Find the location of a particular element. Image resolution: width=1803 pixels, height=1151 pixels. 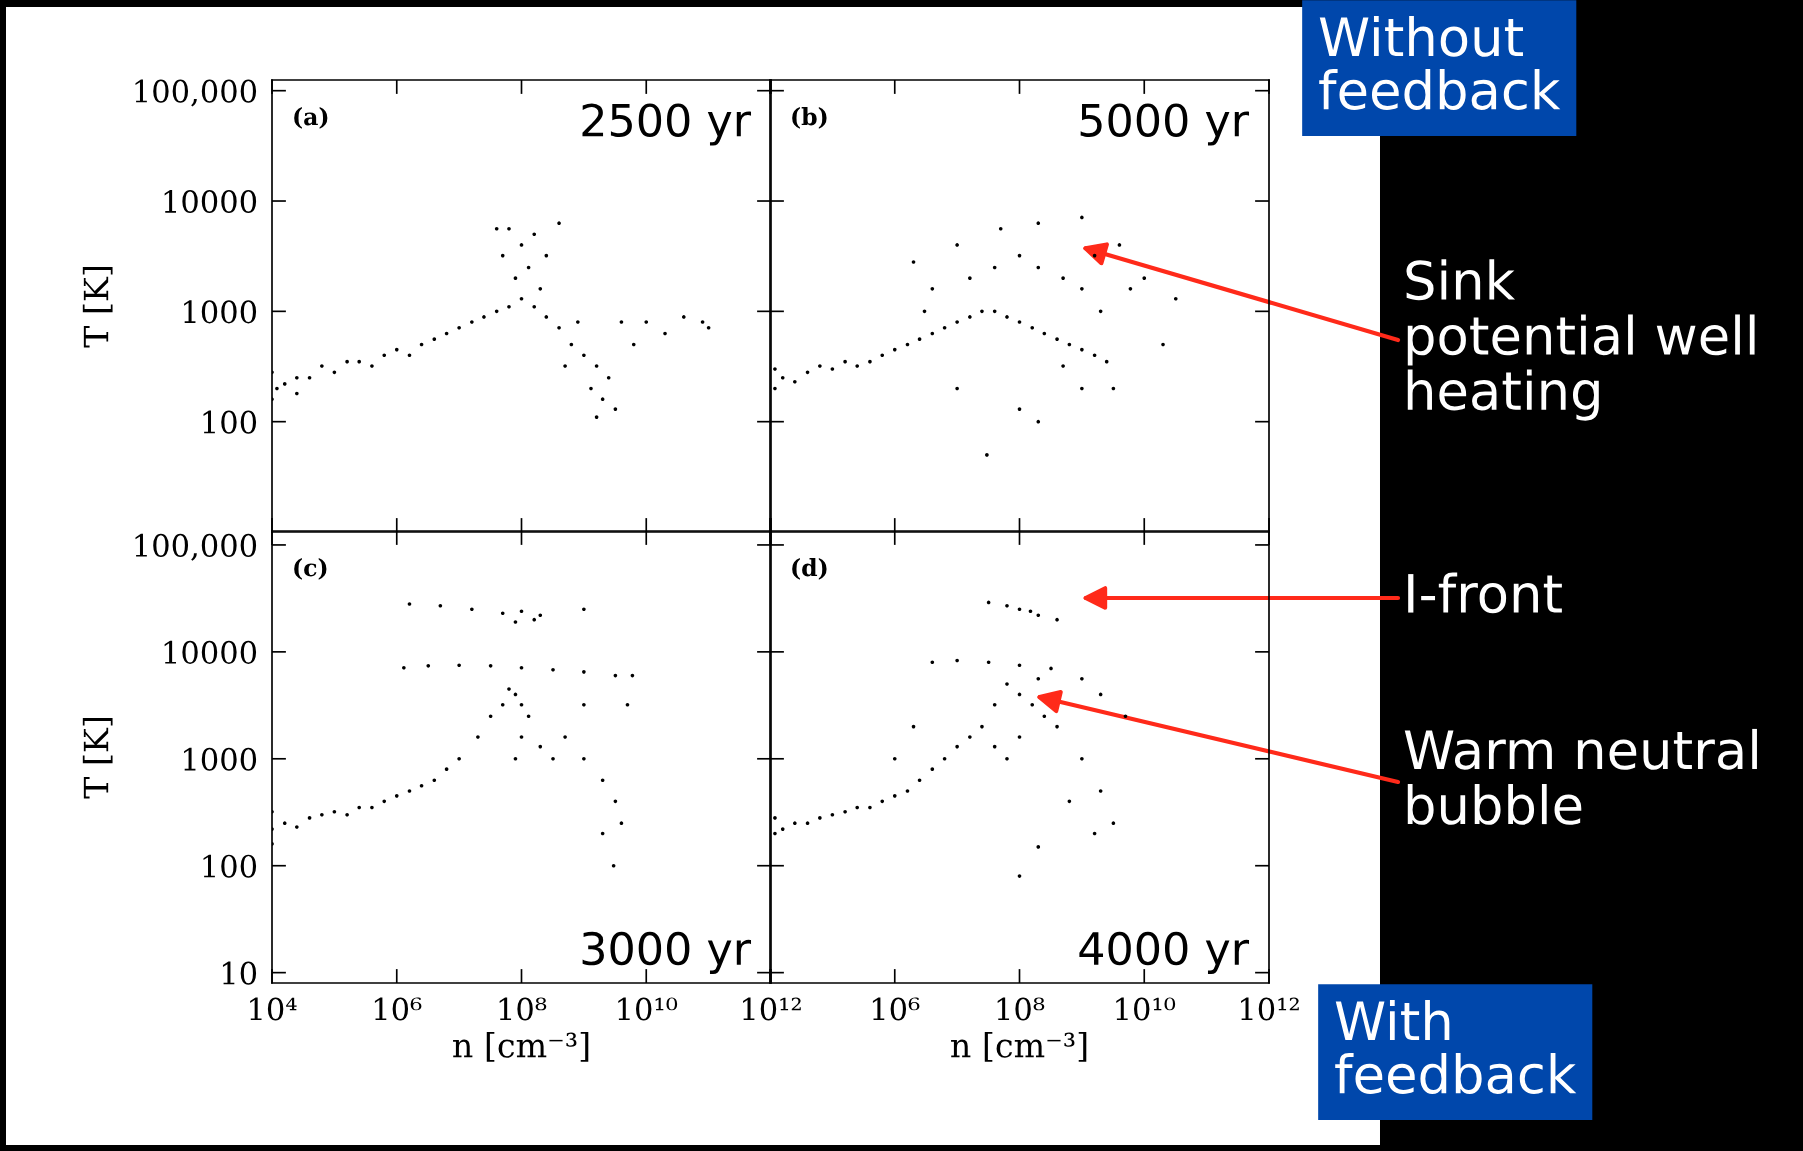

annotation: 3000 yr is located at coordinates (667, 952).